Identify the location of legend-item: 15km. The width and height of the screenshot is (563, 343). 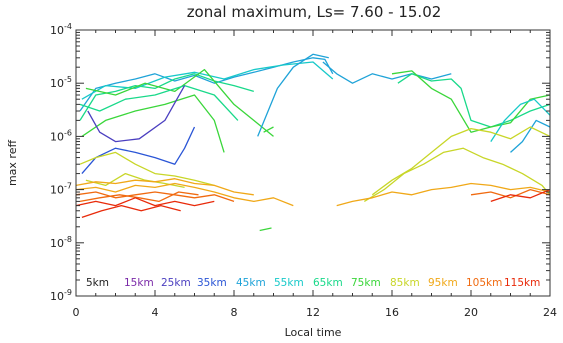
(139, 283).